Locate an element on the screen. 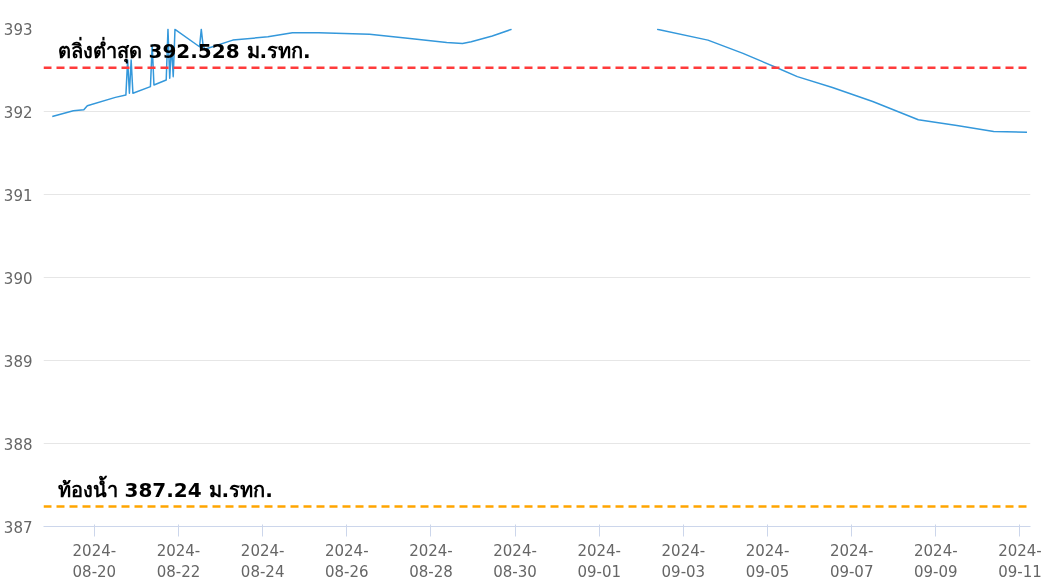  ref-line-label: ท้องน้ำ 387.24 ม.รทก. is located at coordinates (165, 488).